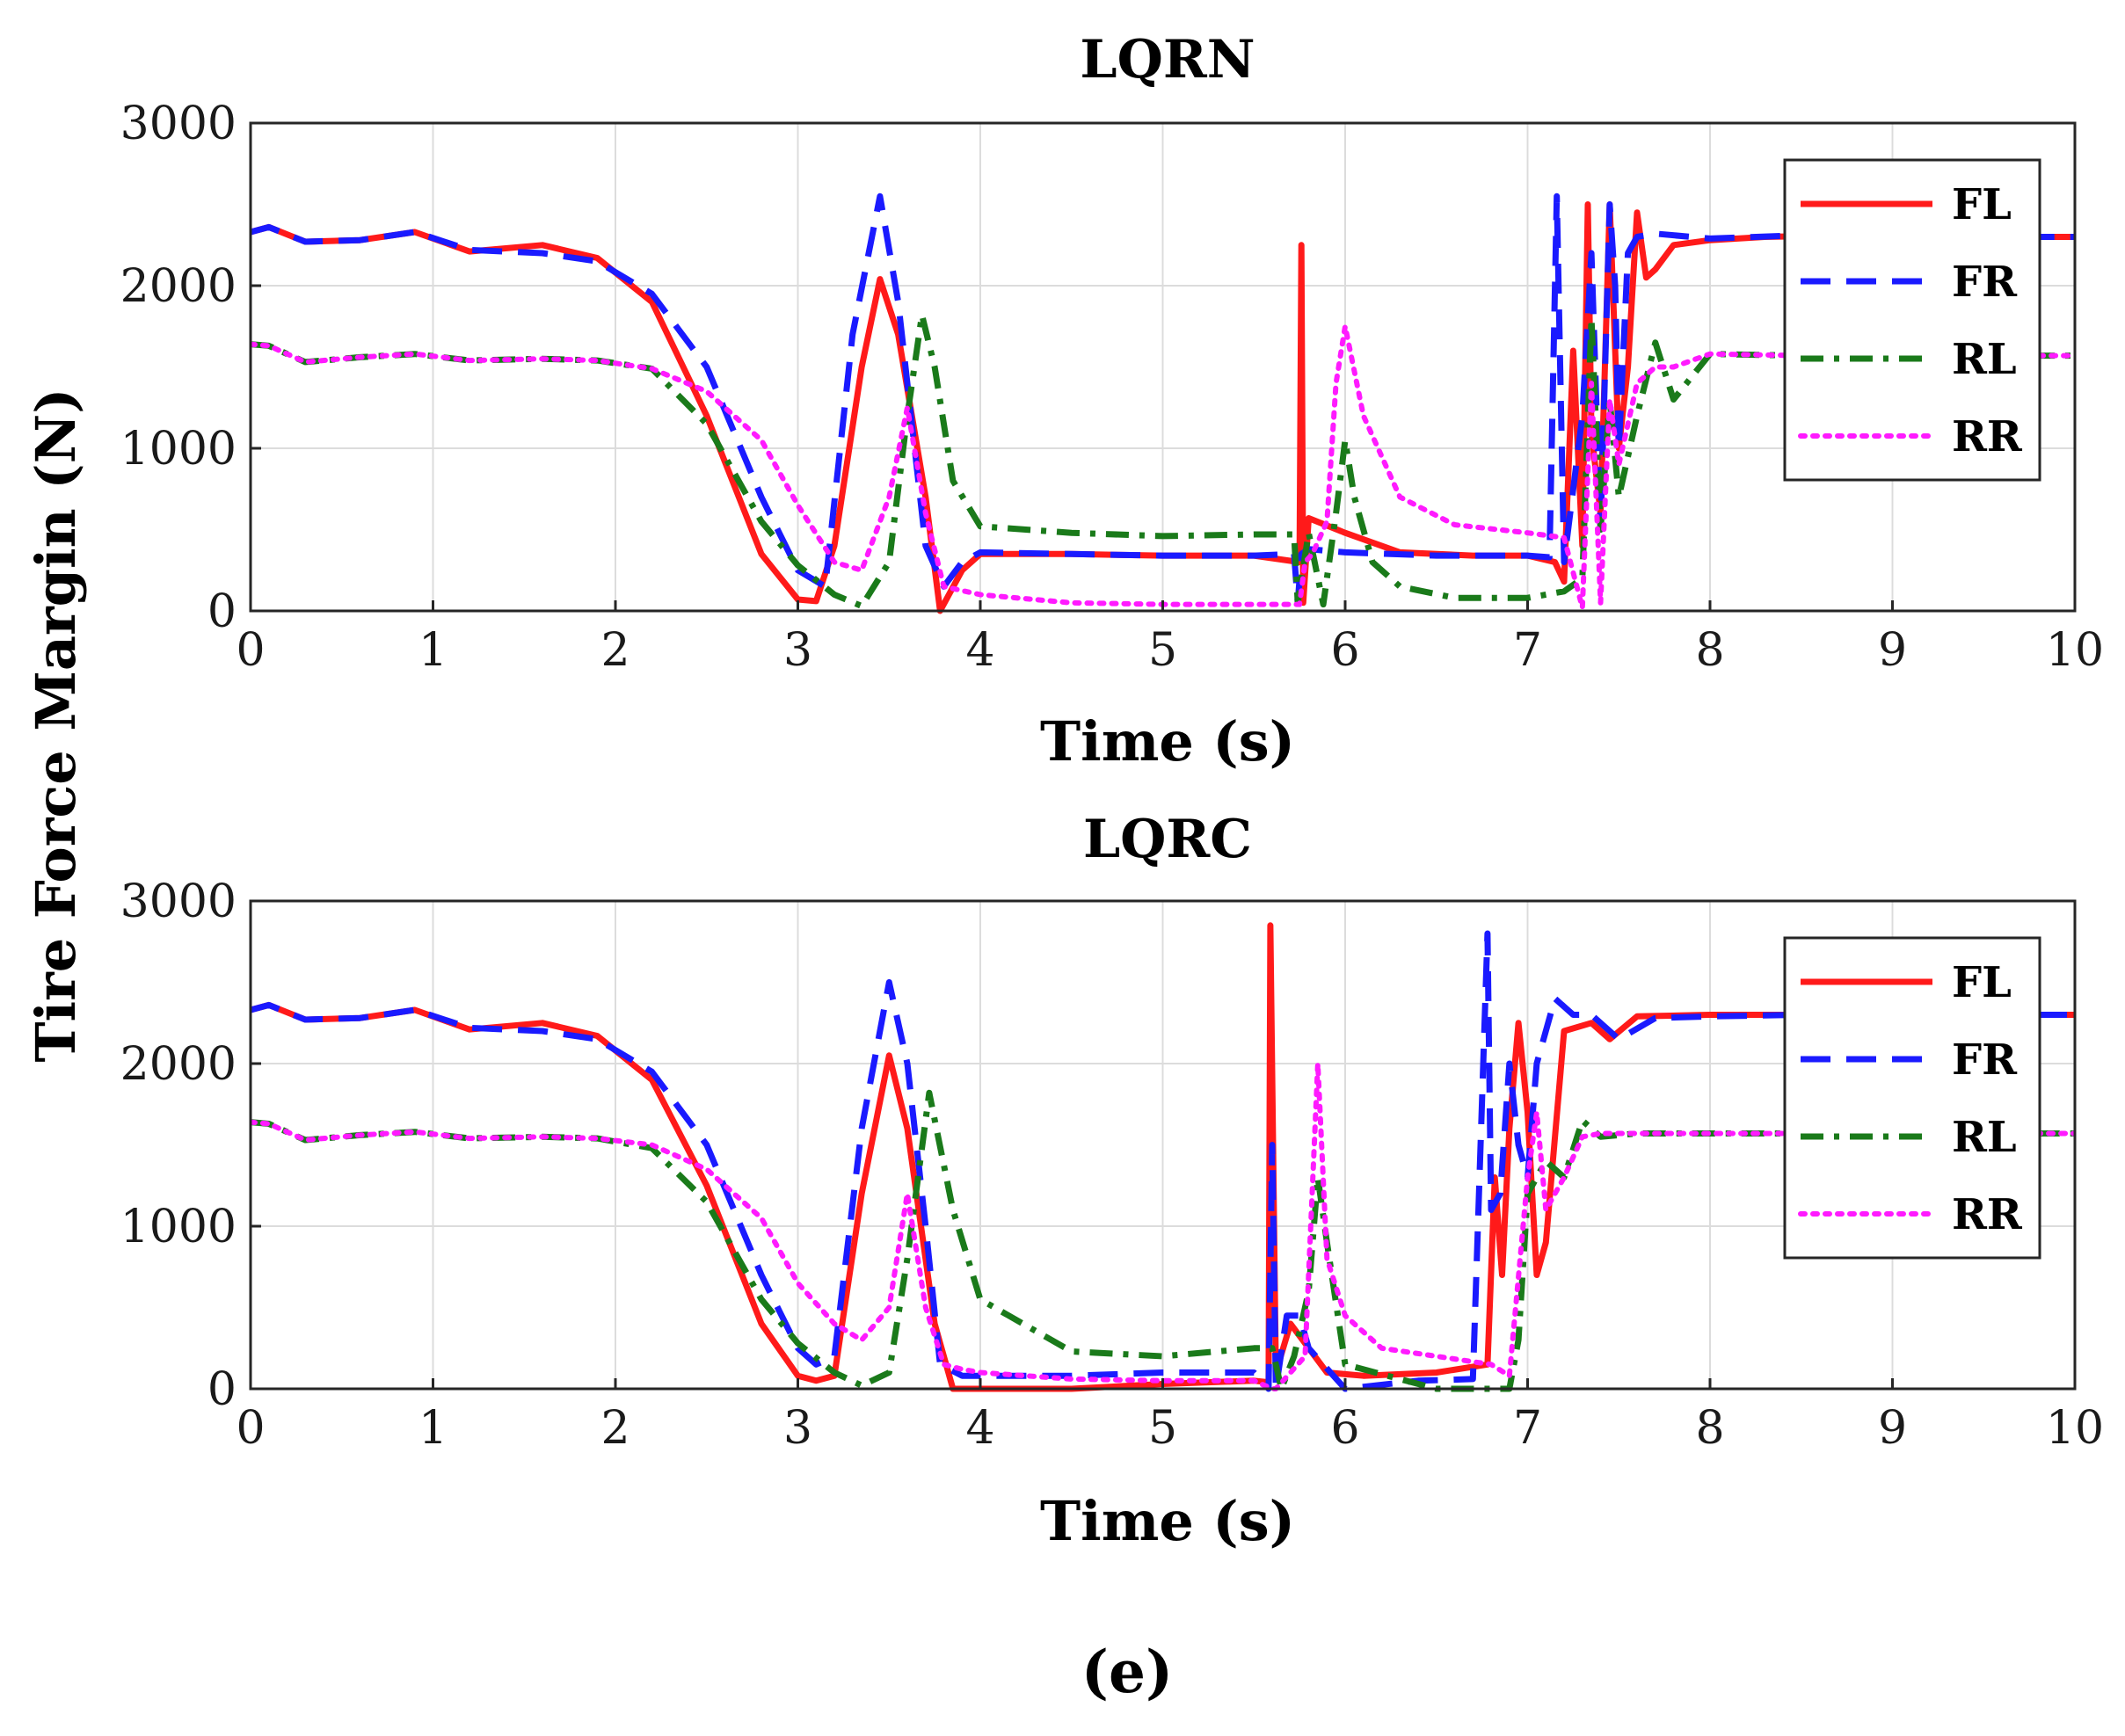  What do you see at coordinates (1163, 1240) in the screenshot?
I see `series-line-rl` at bounding box center [1163, 1240].